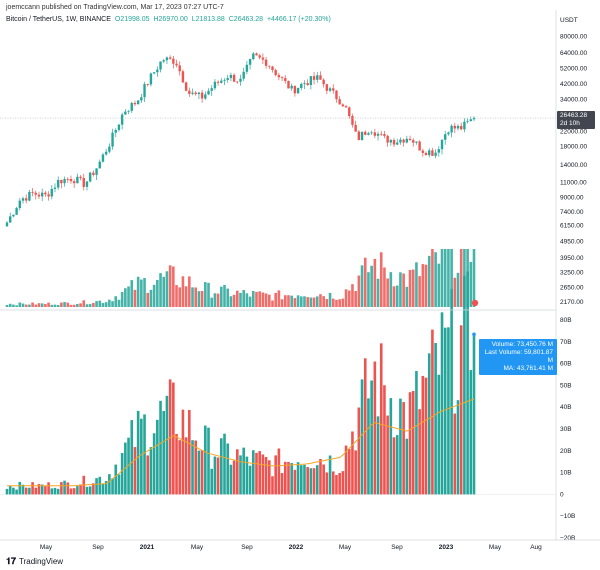 The width and height of the screenshot is (600, 570). I want to click on time-tick-label: Aug, so click(536, 547).